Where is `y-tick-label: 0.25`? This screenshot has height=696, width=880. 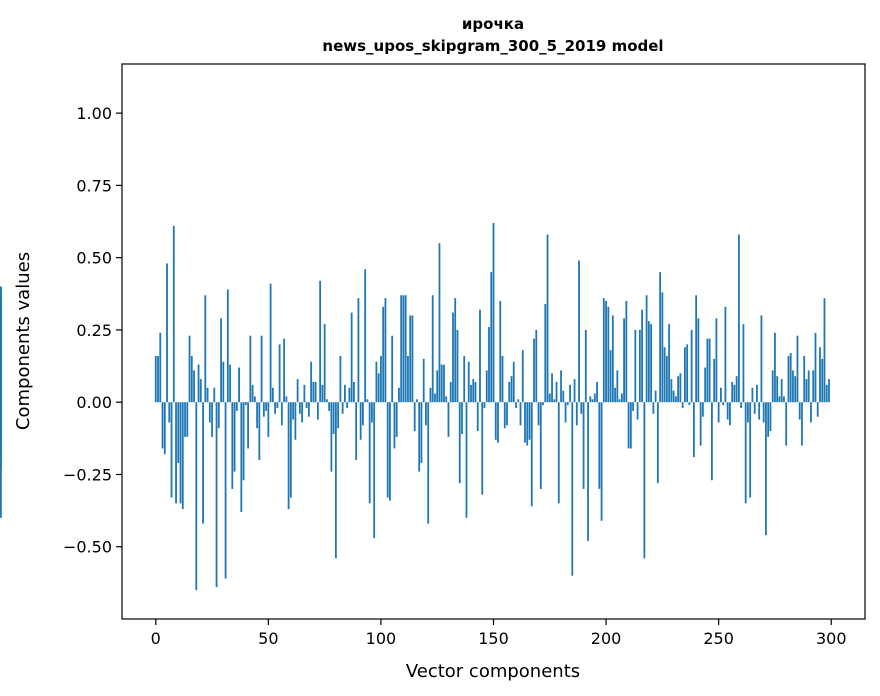 y-tick-label: 0.25 is located at coordinates (94, 330).